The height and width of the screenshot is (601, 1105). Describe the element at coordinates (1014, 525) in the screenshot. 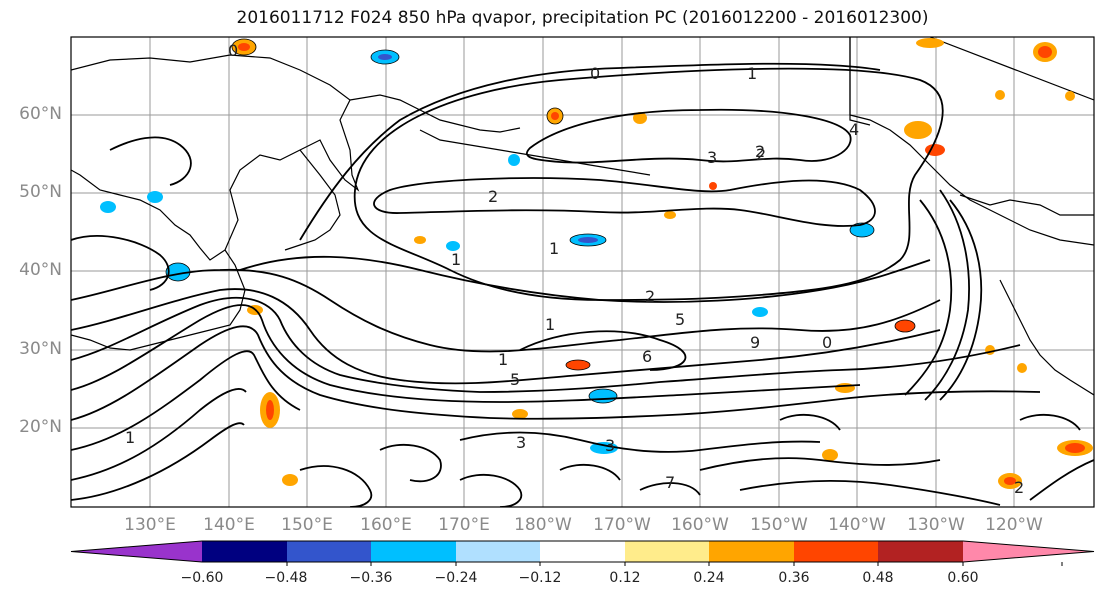

I see `lon-label: 120°W` at that location.